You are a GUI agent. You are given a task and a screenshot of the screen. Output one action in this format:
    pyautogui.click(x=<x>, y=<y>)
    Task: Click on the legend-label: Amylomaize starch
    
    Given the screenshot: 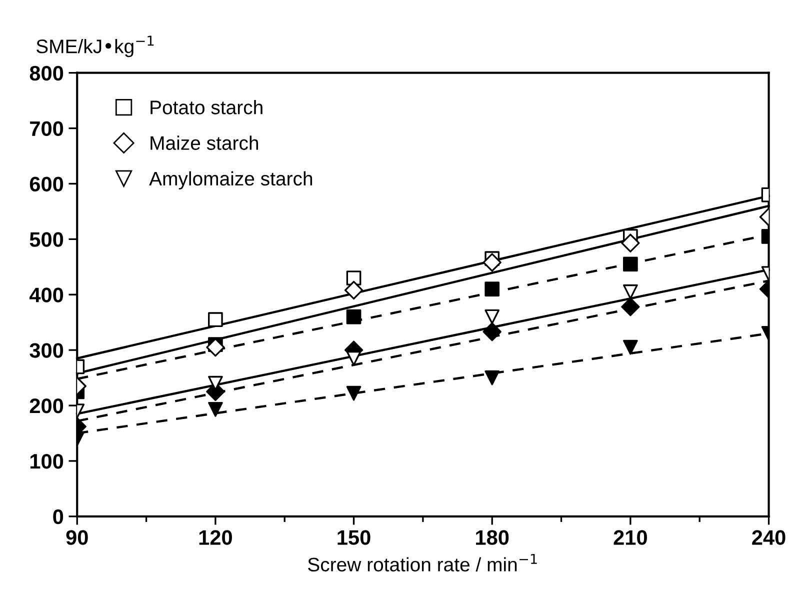 What is the action you would take?
    pyautogui.click(x=230, y=180)
    